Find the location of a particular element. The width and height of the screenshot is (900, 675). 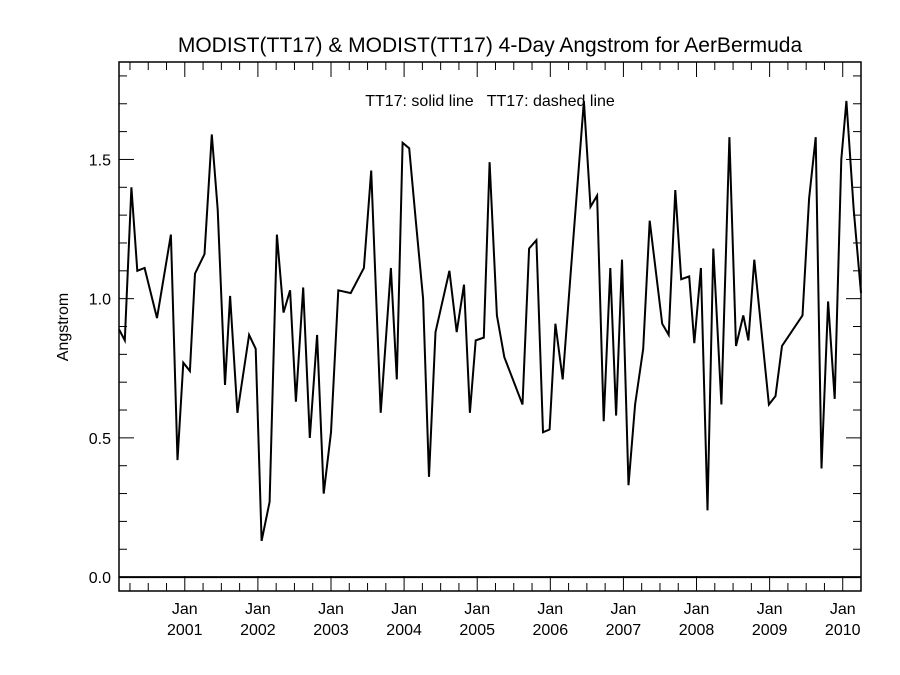

x-tick-year-label: 2004 is located at coordinates (404, 630).